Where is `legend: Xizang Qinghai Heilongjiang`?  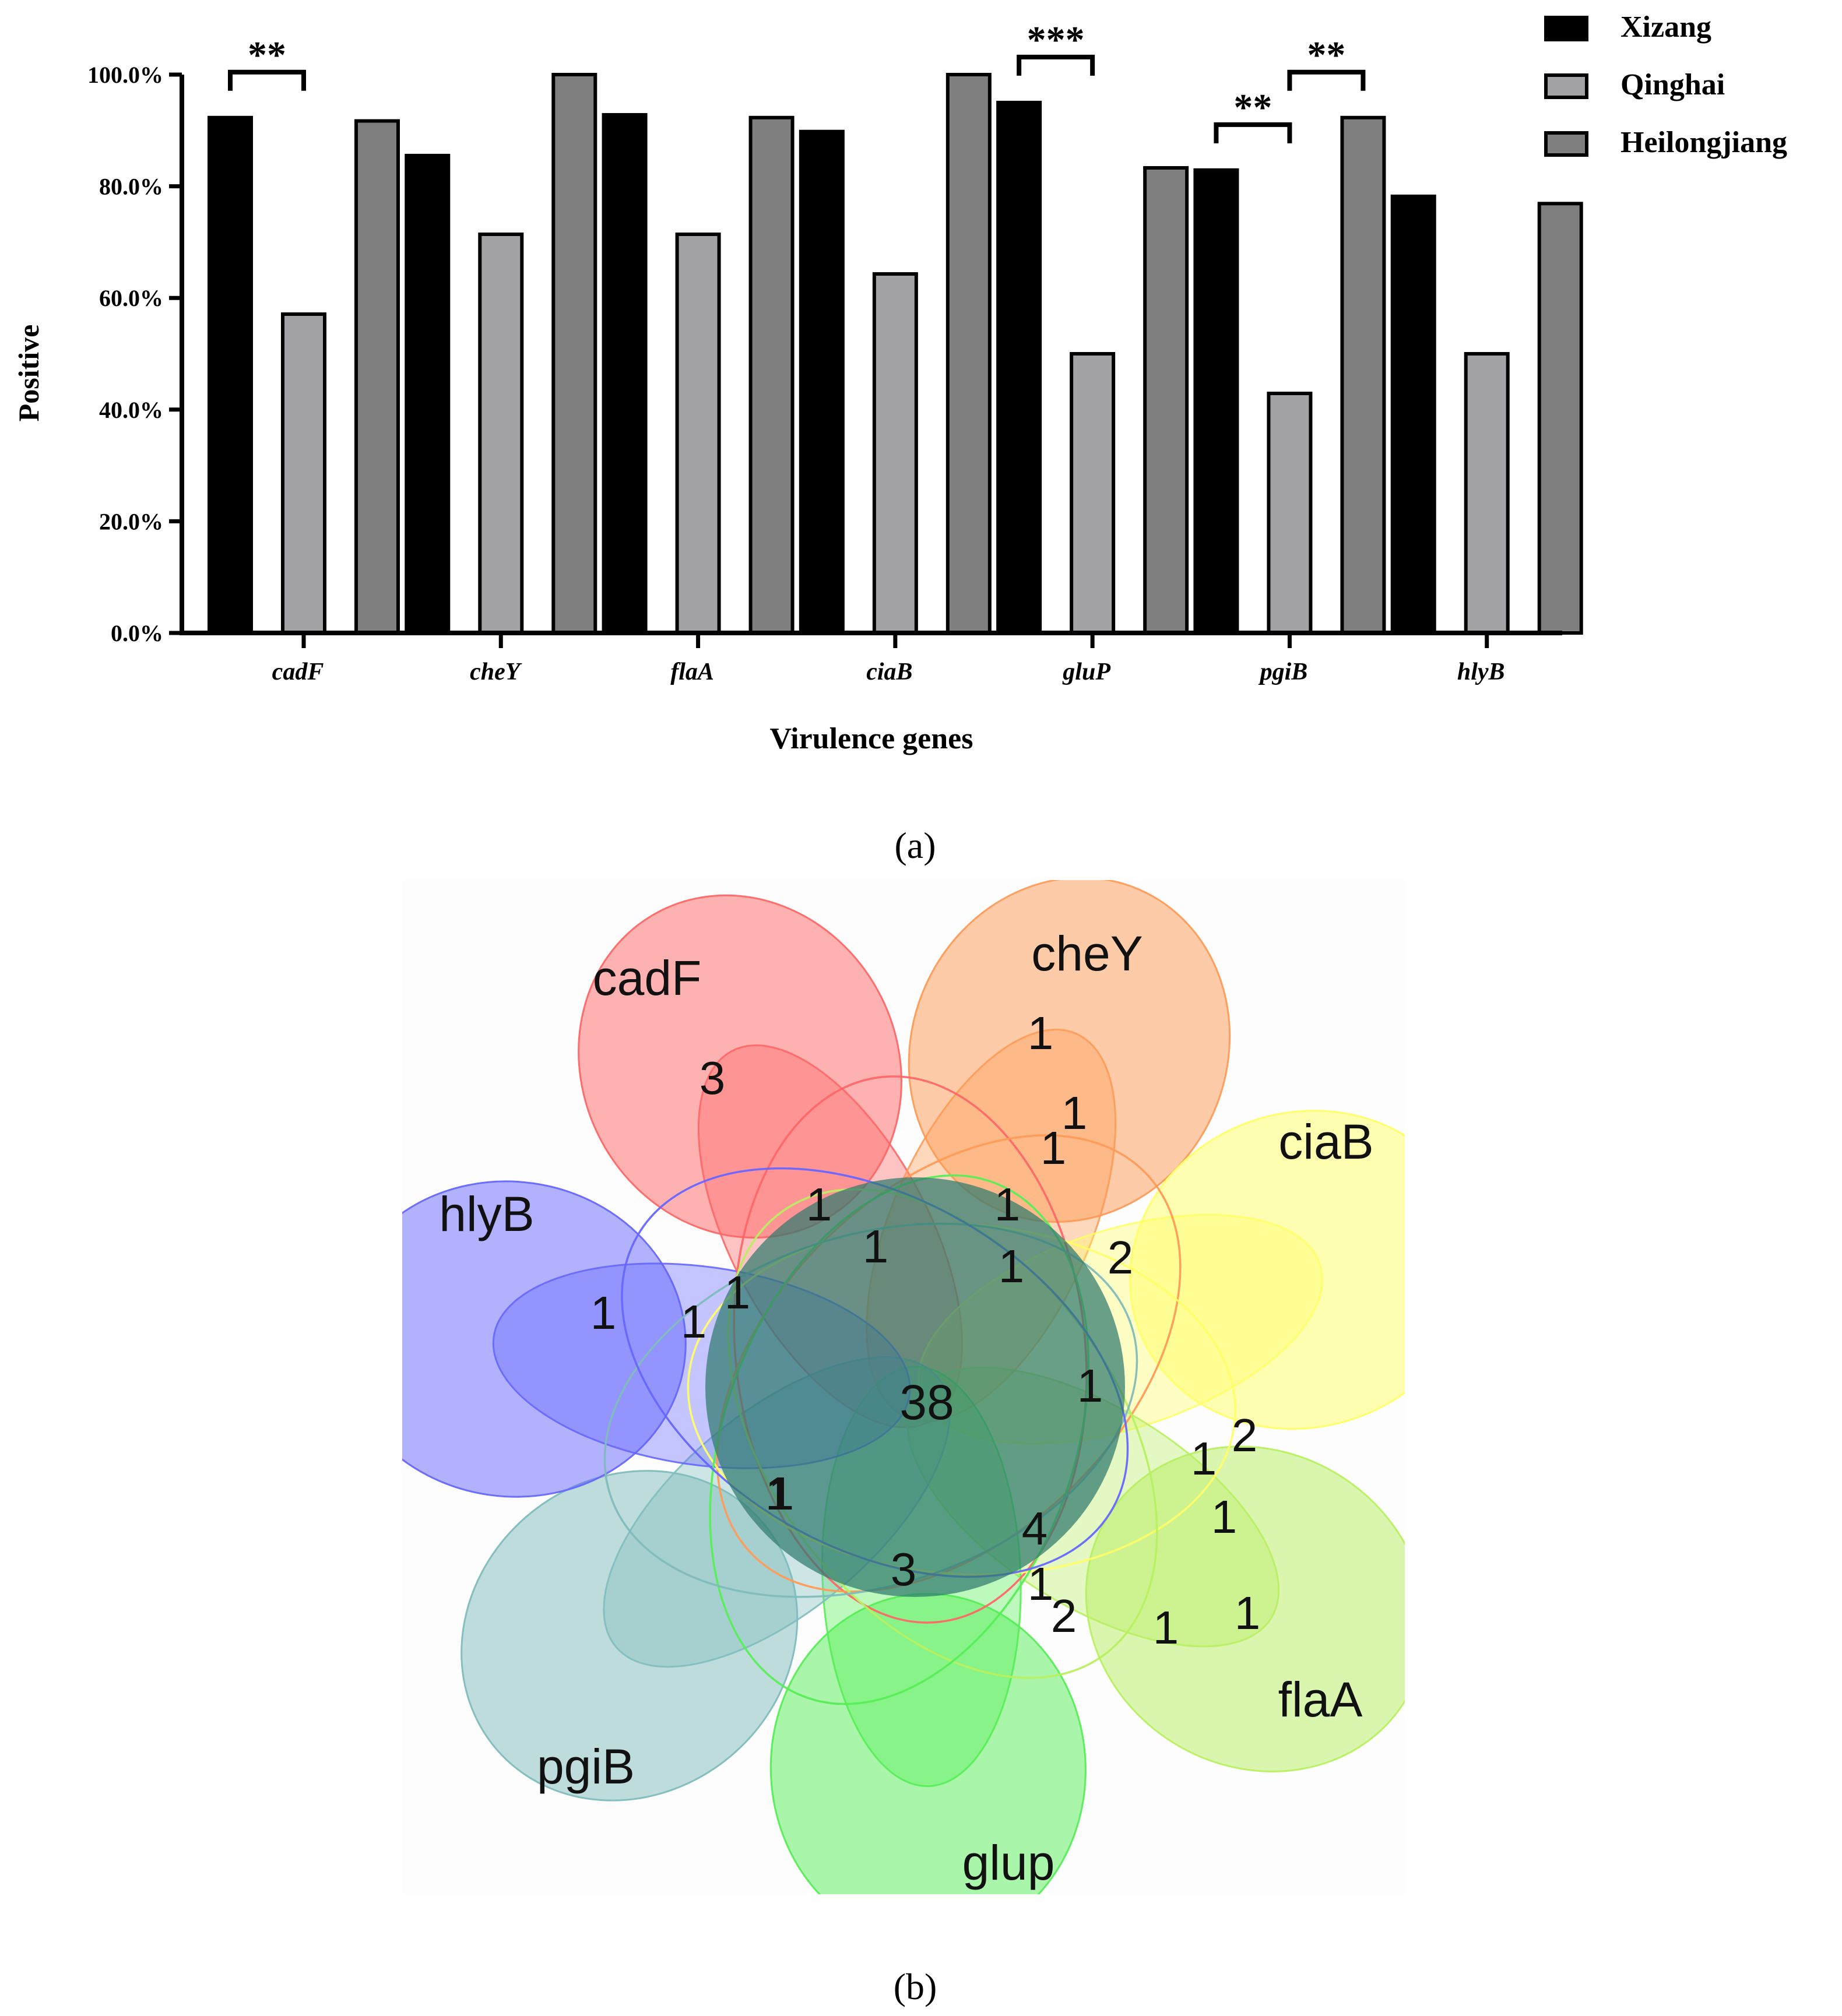 legend: Xizang Qinghai Heilongjiang is located at coordinates (1665, 84).